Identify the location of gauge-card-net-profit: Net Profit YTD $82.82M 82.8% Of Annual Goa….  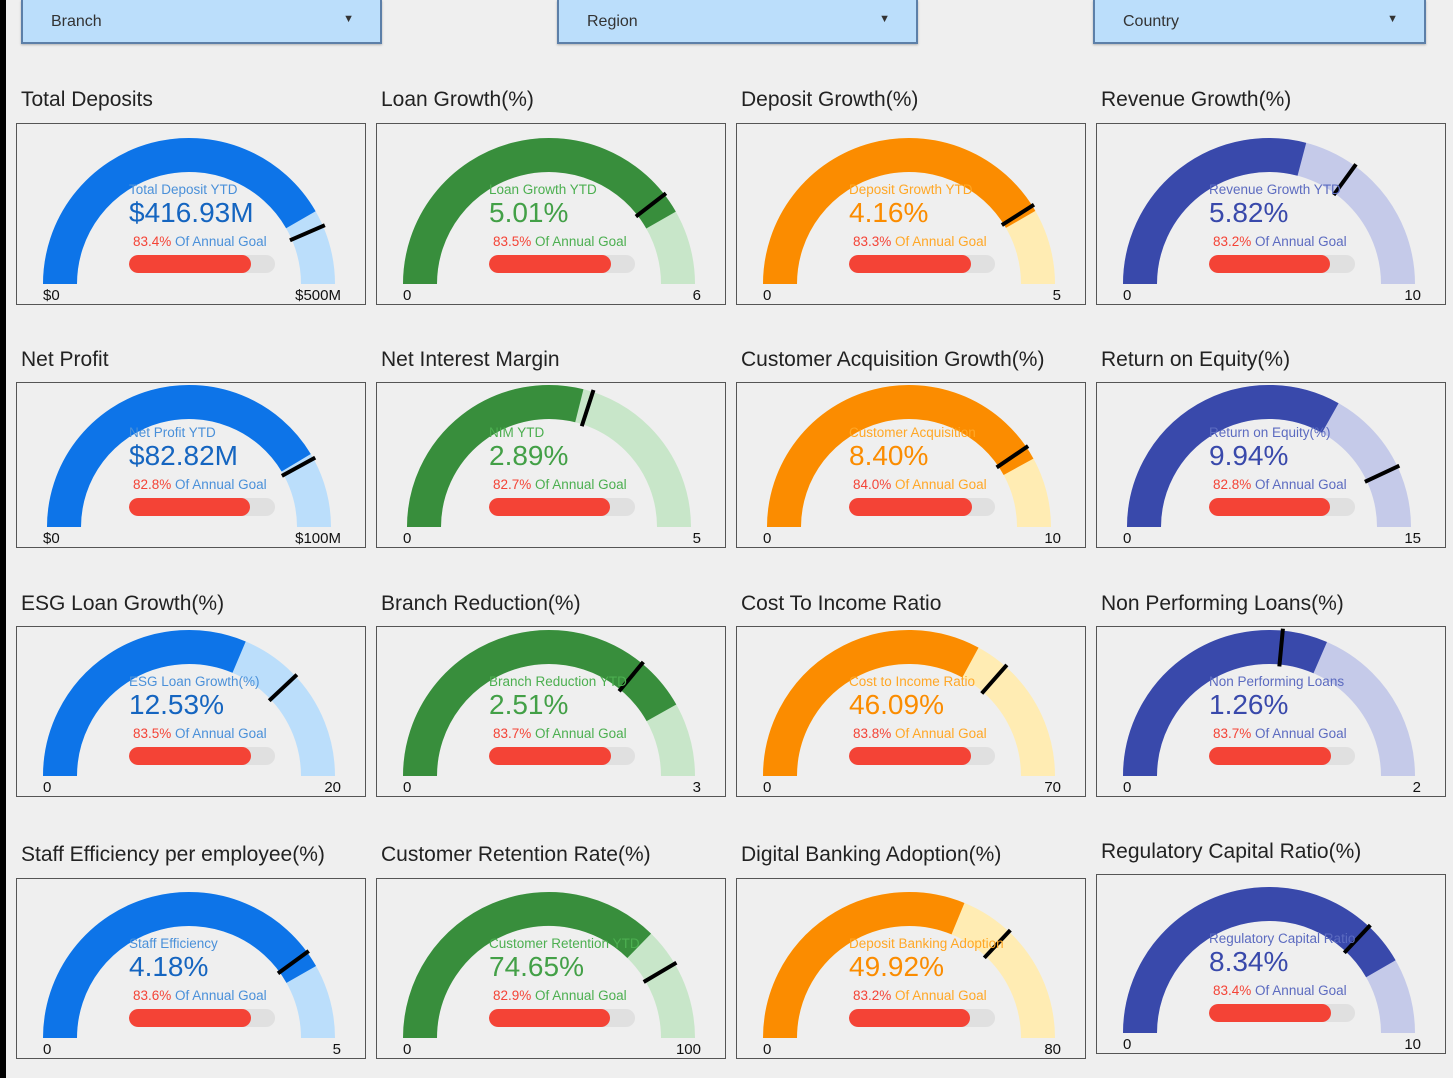
(191, 465).